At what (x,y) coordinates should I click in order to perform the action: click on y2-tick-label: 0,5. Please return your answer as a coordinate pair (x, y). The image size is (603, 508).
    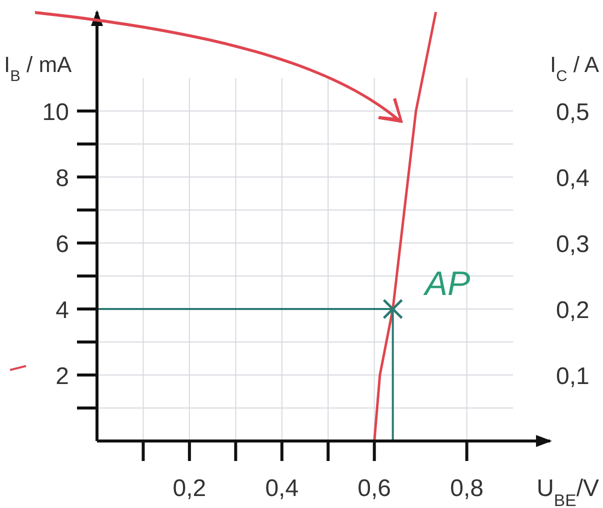
    Looking at the image, I should click on (573, 112).